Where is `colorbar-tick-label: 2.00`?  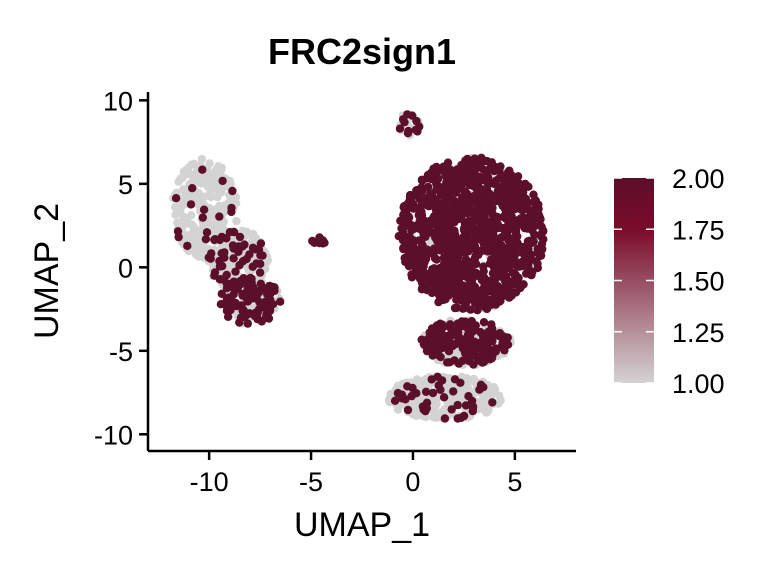 colorbar-tick-label: 2.00 is located at coordinates (698, 179).